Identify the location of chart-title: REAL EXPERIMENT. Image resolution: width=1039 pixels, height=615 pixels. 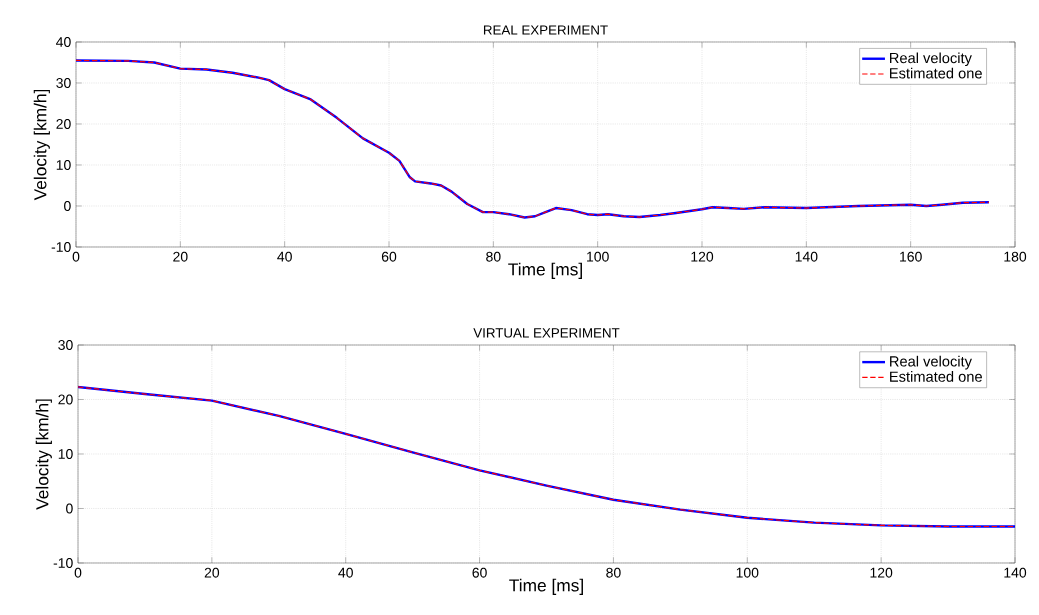
(545, 30).